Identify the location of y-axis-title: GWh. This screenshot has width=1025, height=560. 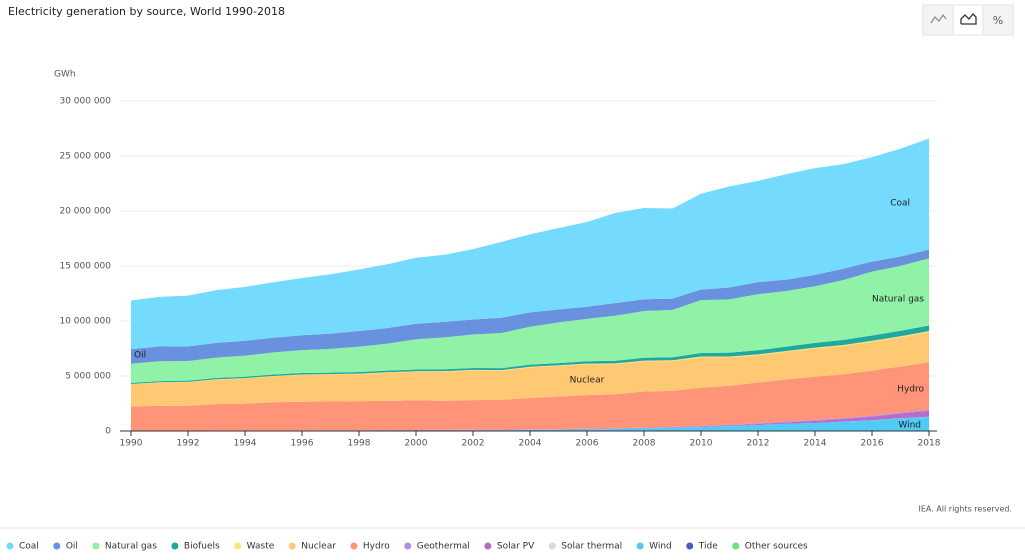
(65, 75).